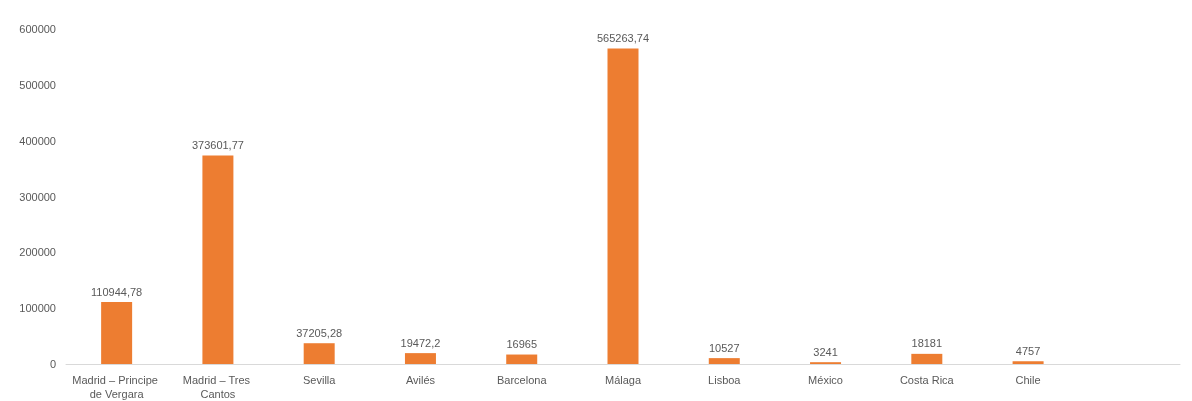  Describe the element at coordinates (37, 252) in the screenshot. I see `y-tick-label: 200000` at that location.